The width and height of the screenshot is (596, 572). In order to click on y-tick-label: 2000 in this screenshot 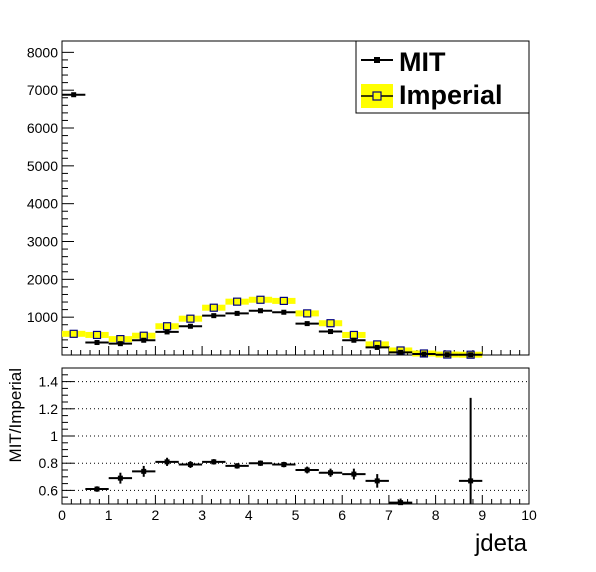, I will do `click(42, 279)`.